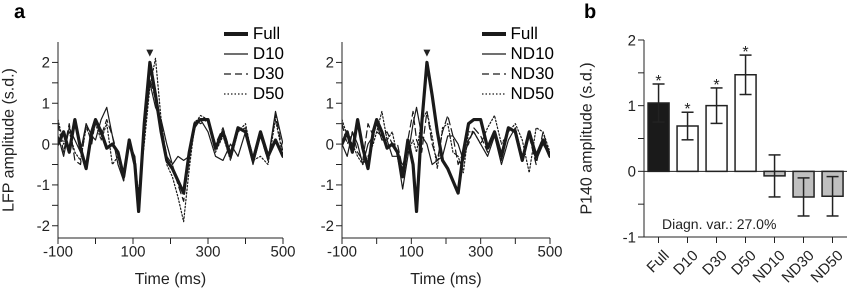  What do you see at coordinates (532, 94) in the screenshot?
I see `legend-label: ND50` at bounding box center [532, 94].